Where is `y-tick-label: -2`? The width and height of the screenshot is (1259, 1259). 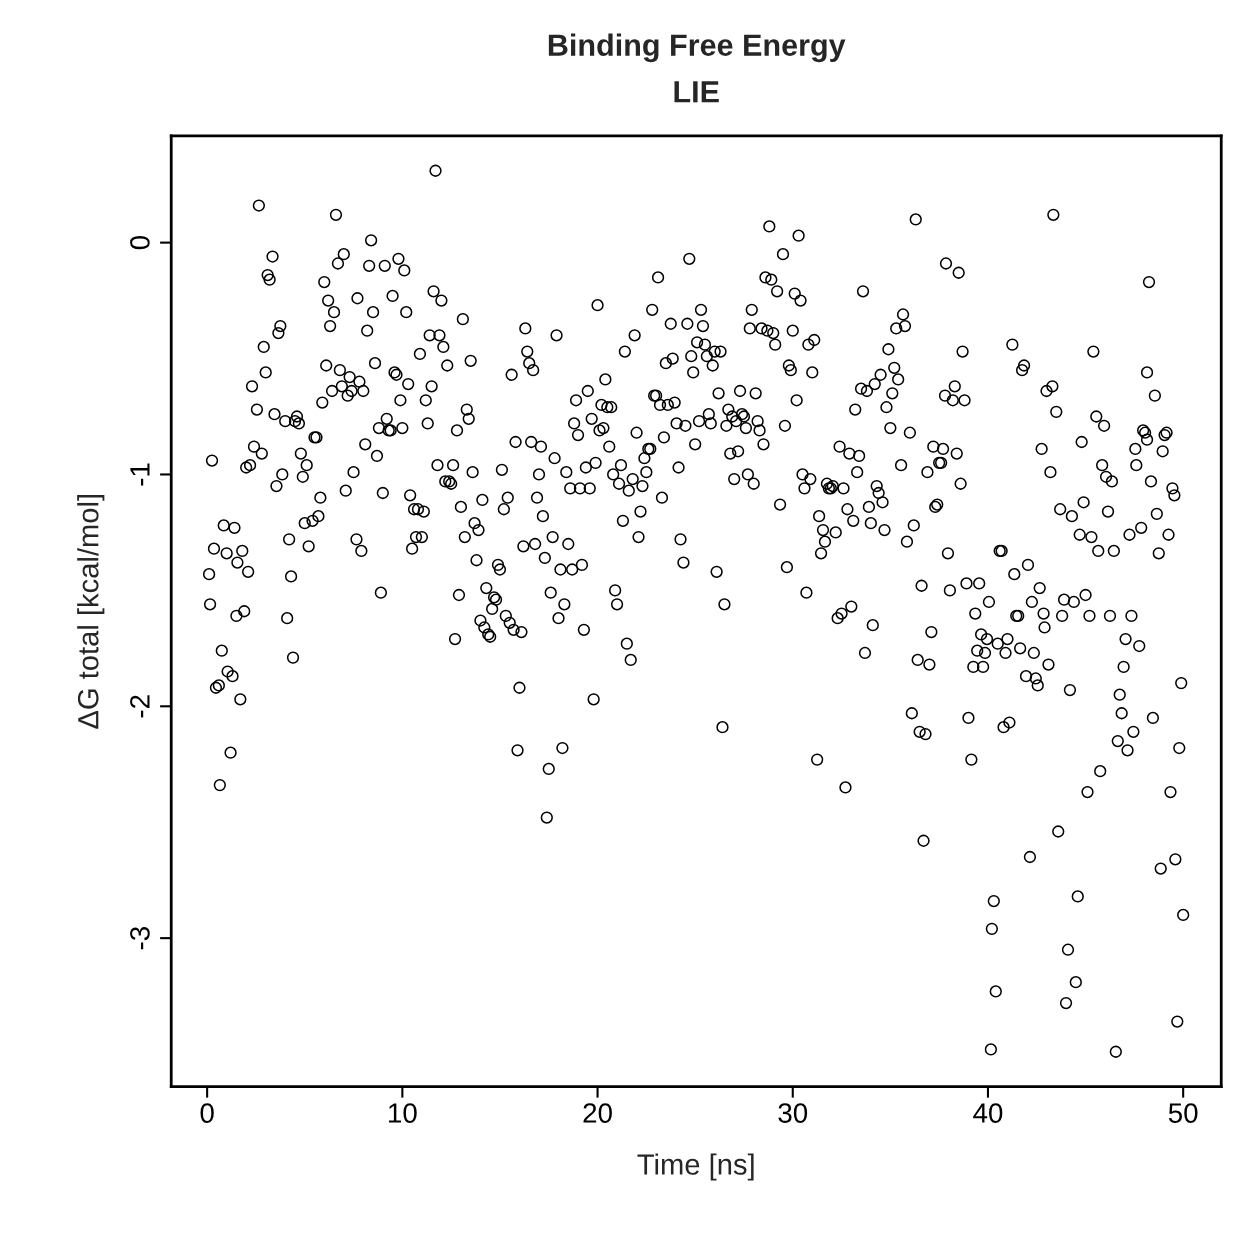
y-tick-label: -2 is located at coordinates (140, 706).